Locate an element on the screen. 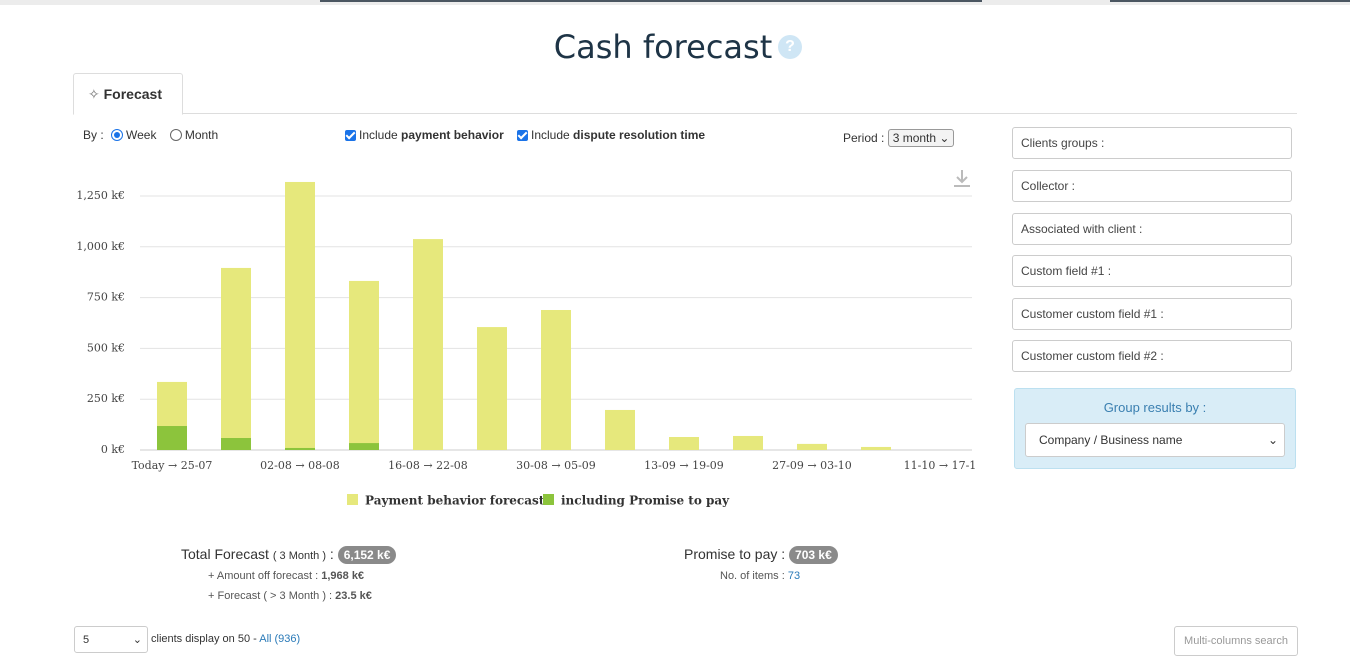 Image resolution: width=1350 pixels, height=671 pixels. by-label: By : is located at coordinates (93, 135).